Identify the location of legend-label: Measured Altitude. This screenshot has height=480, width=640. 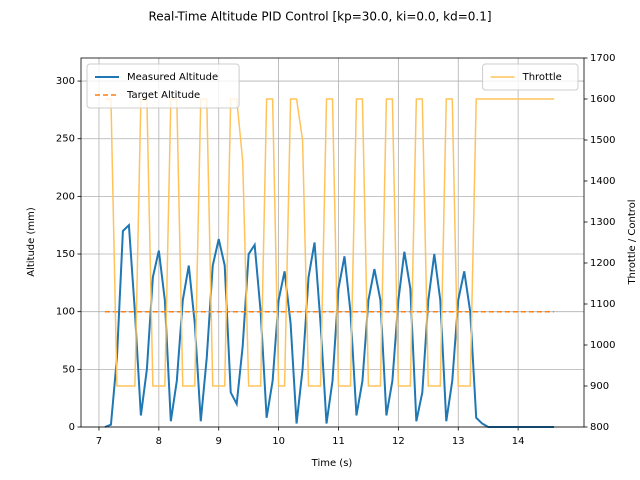
(172, 77).